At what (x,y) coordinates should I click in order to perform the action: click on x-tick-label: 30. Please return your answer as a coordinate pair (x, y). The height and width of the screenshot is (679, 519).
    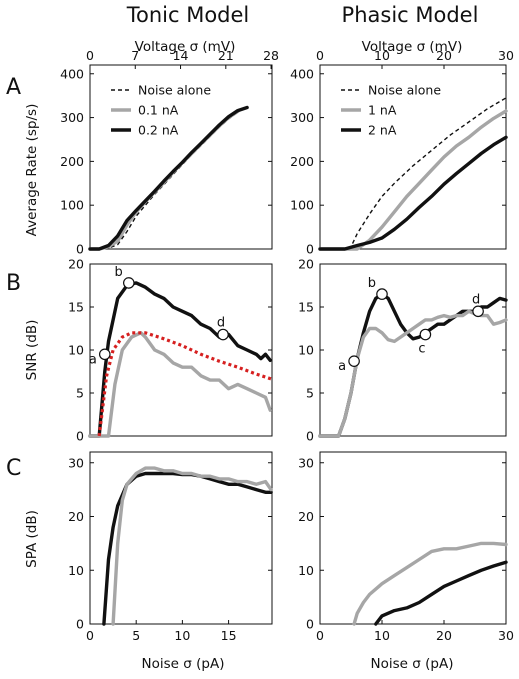
    Looking at the image, I should click on (506, 635).